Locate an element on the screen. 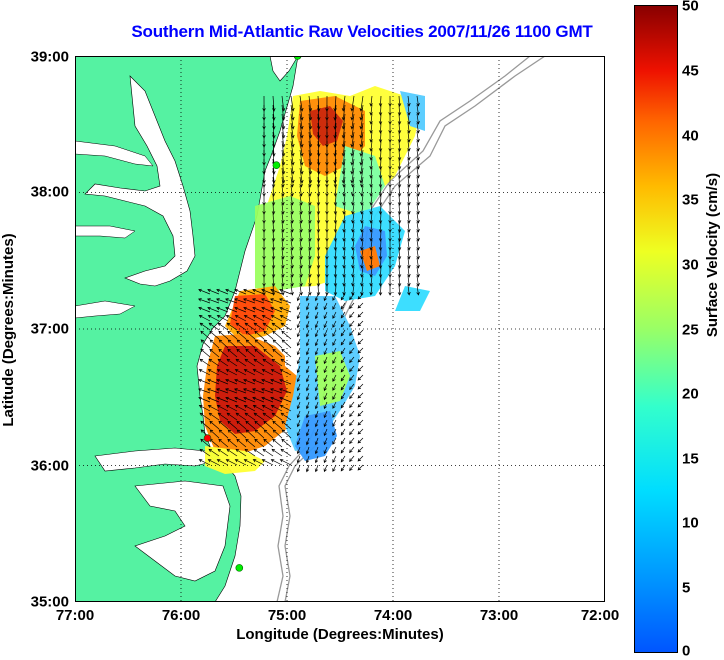 The height and width of the screenshot is (660, 724). colorbar-tick: 25 is located at coordinates (690, 330).